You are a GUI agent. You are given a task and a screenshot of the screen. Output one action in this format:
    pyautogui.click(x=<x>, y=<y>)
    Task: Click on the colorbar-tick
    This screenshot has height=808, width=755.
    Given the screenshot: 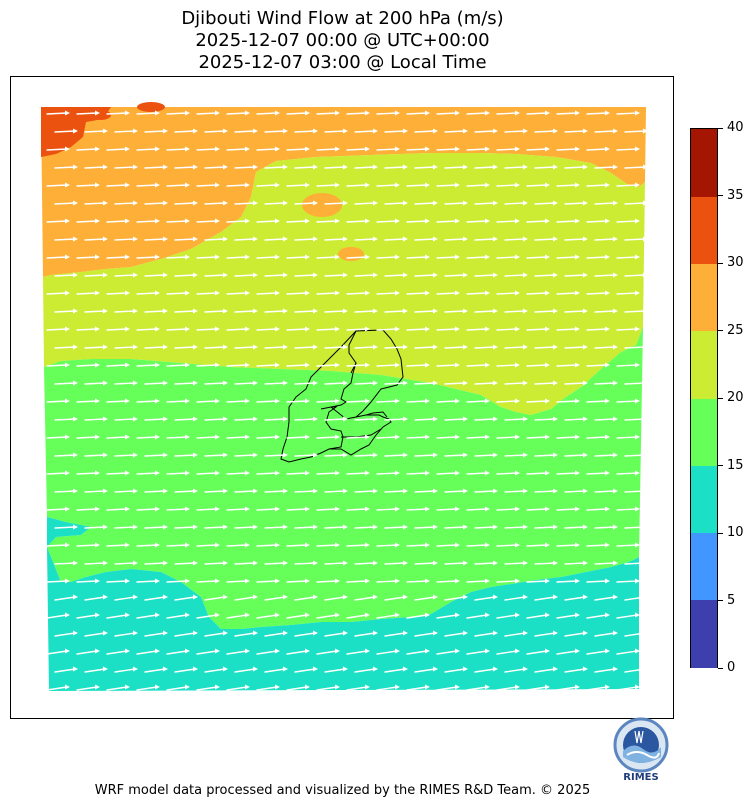 What is the action you would take?
    pyautogui.click(x=720, y=128)
    